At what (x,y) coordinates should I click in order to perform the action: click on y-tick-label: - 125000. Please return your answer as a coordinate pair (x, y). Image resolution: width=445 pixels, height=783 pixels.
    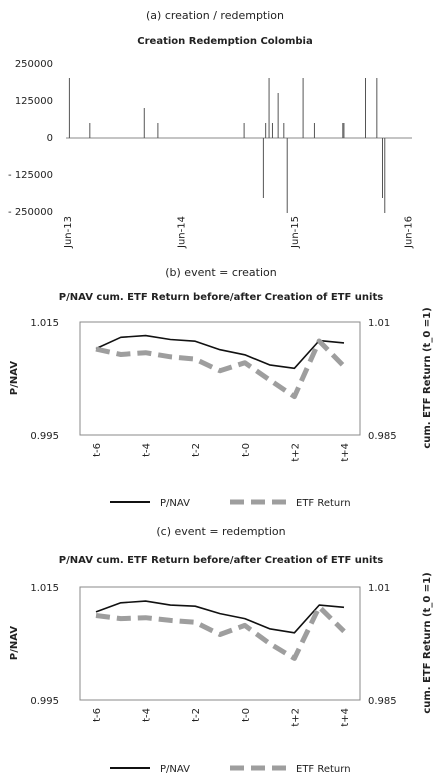
    Looking at the image, I should click on (30, 175).